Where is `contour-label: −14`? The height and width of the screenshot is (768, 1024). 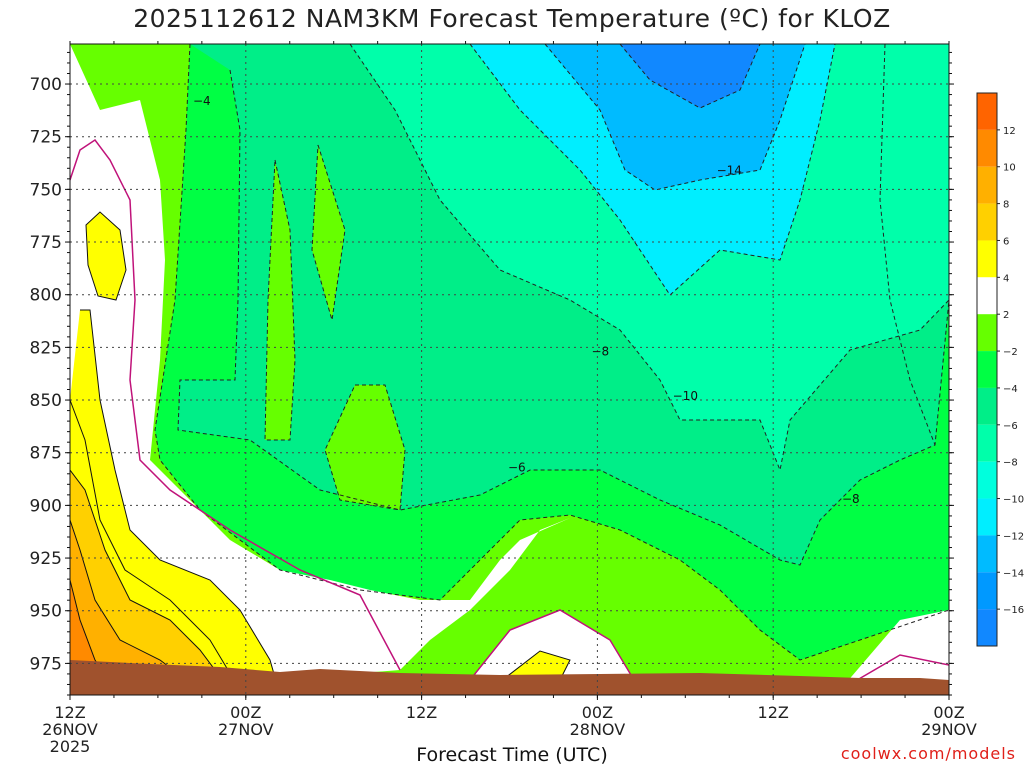 contour-label: −14 is located at coordinates (729, 170).